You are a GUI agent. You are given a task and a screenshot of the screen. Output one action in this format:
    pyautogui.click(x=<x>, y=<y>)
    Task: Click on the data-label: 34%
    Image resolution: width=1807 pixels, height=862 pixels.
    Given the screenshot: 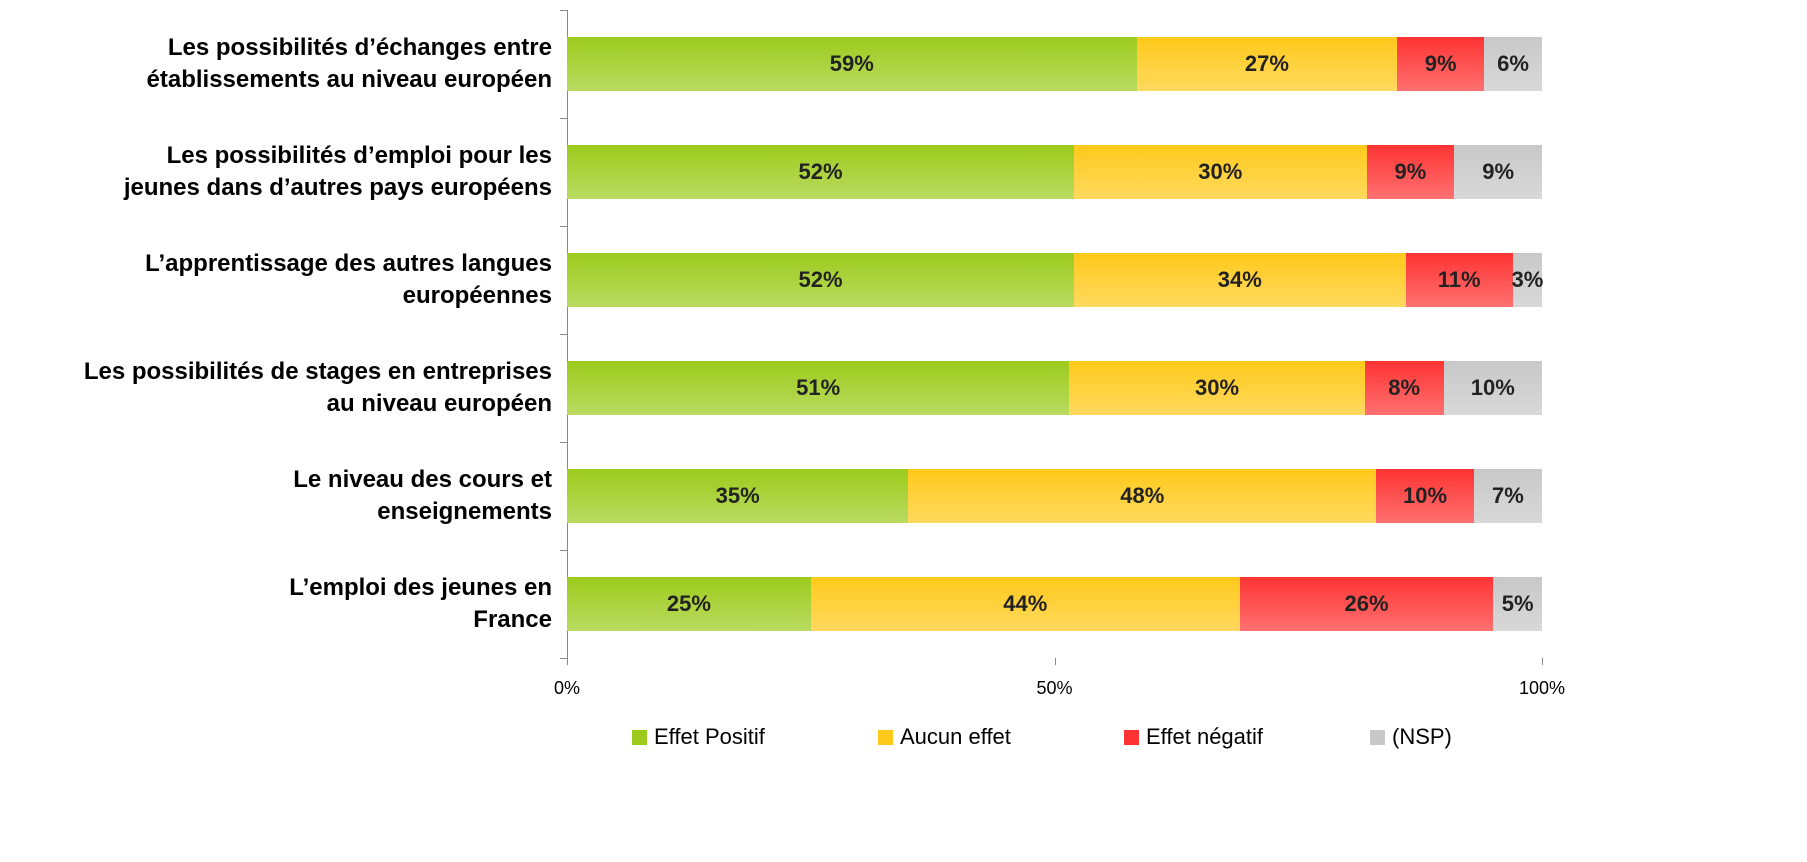 What is the action you would take?
    pyautogui.click(x=1239, y=279)
    